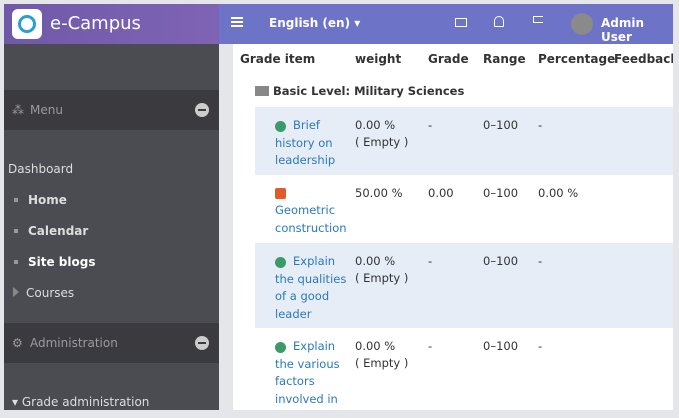 The height and width of the screenshot is (418, 679). Describe the element at coordinates (58, 231) in the screenshot. I see `nav-link: Calendar` at that location.